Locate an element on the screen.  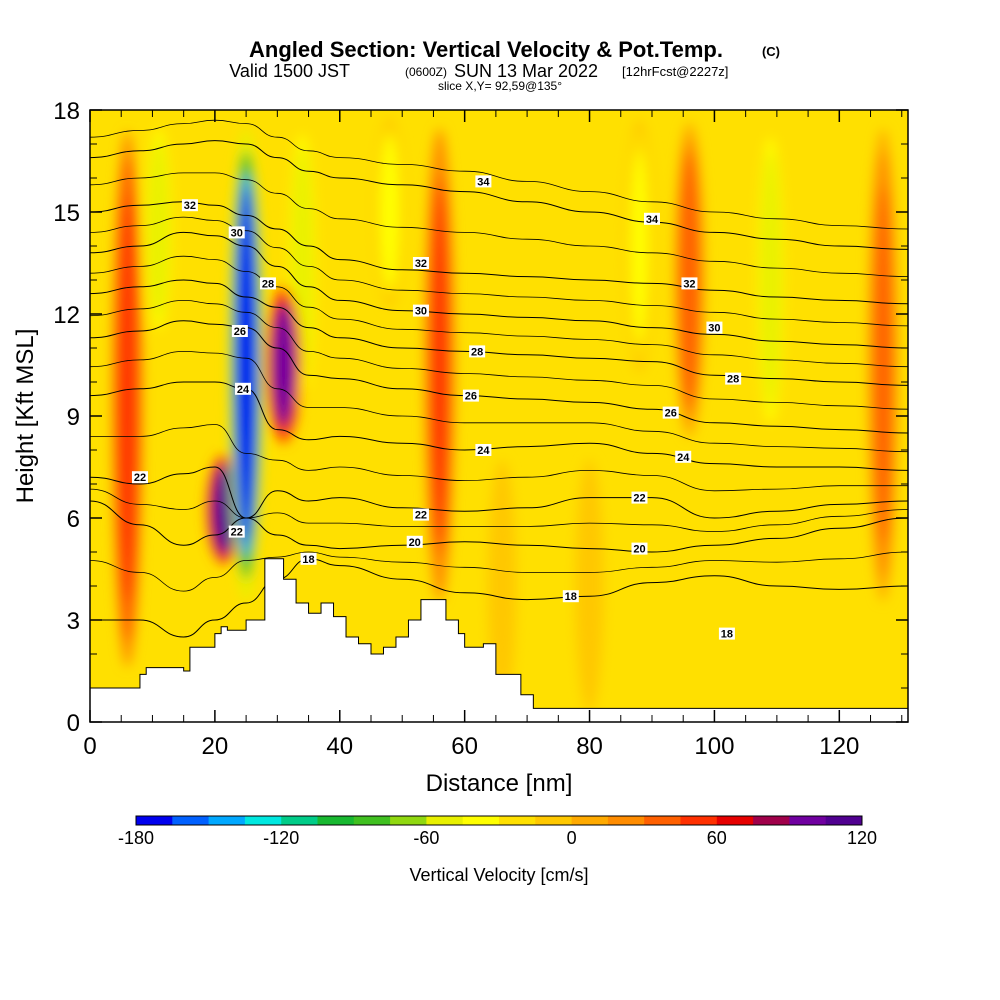
x-axis-title: Distance [nm] is located at coordinates (499, 783).